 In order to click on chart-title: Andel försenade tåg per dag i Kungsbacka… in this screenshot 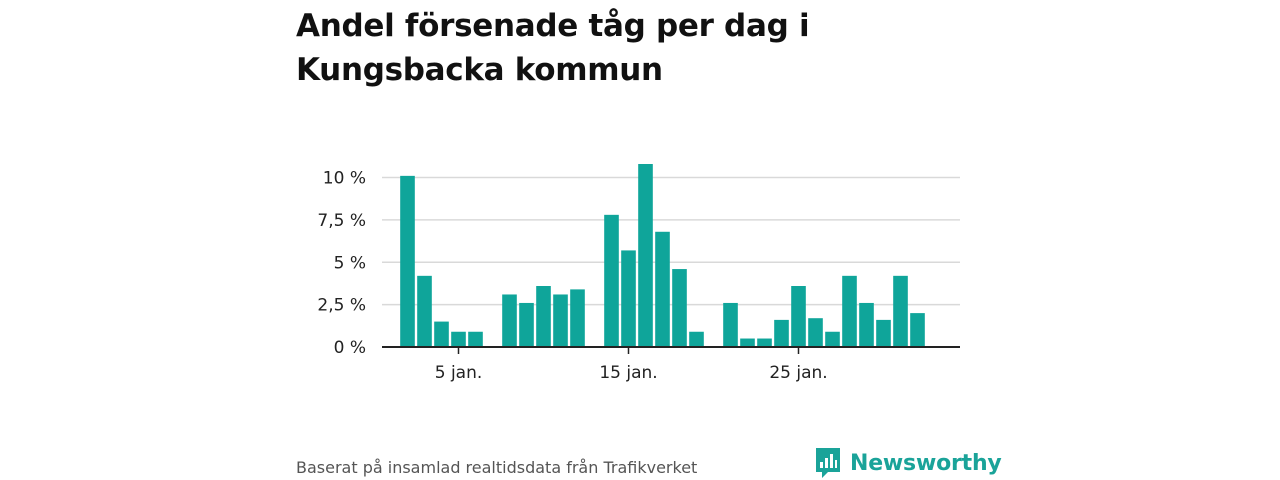, I will do `click(553, 48)`.